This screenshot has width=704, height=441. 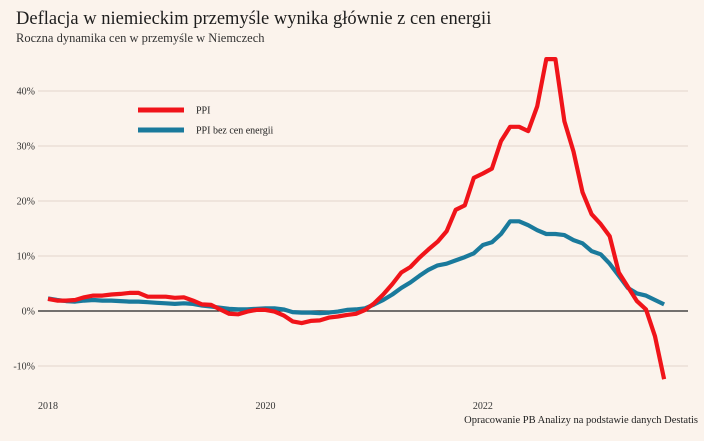 What do you see at coordinates (206, 121) in the screenshot?
I see `legend: PPI PPI bez cen energii` at bounding box center [206, 121].